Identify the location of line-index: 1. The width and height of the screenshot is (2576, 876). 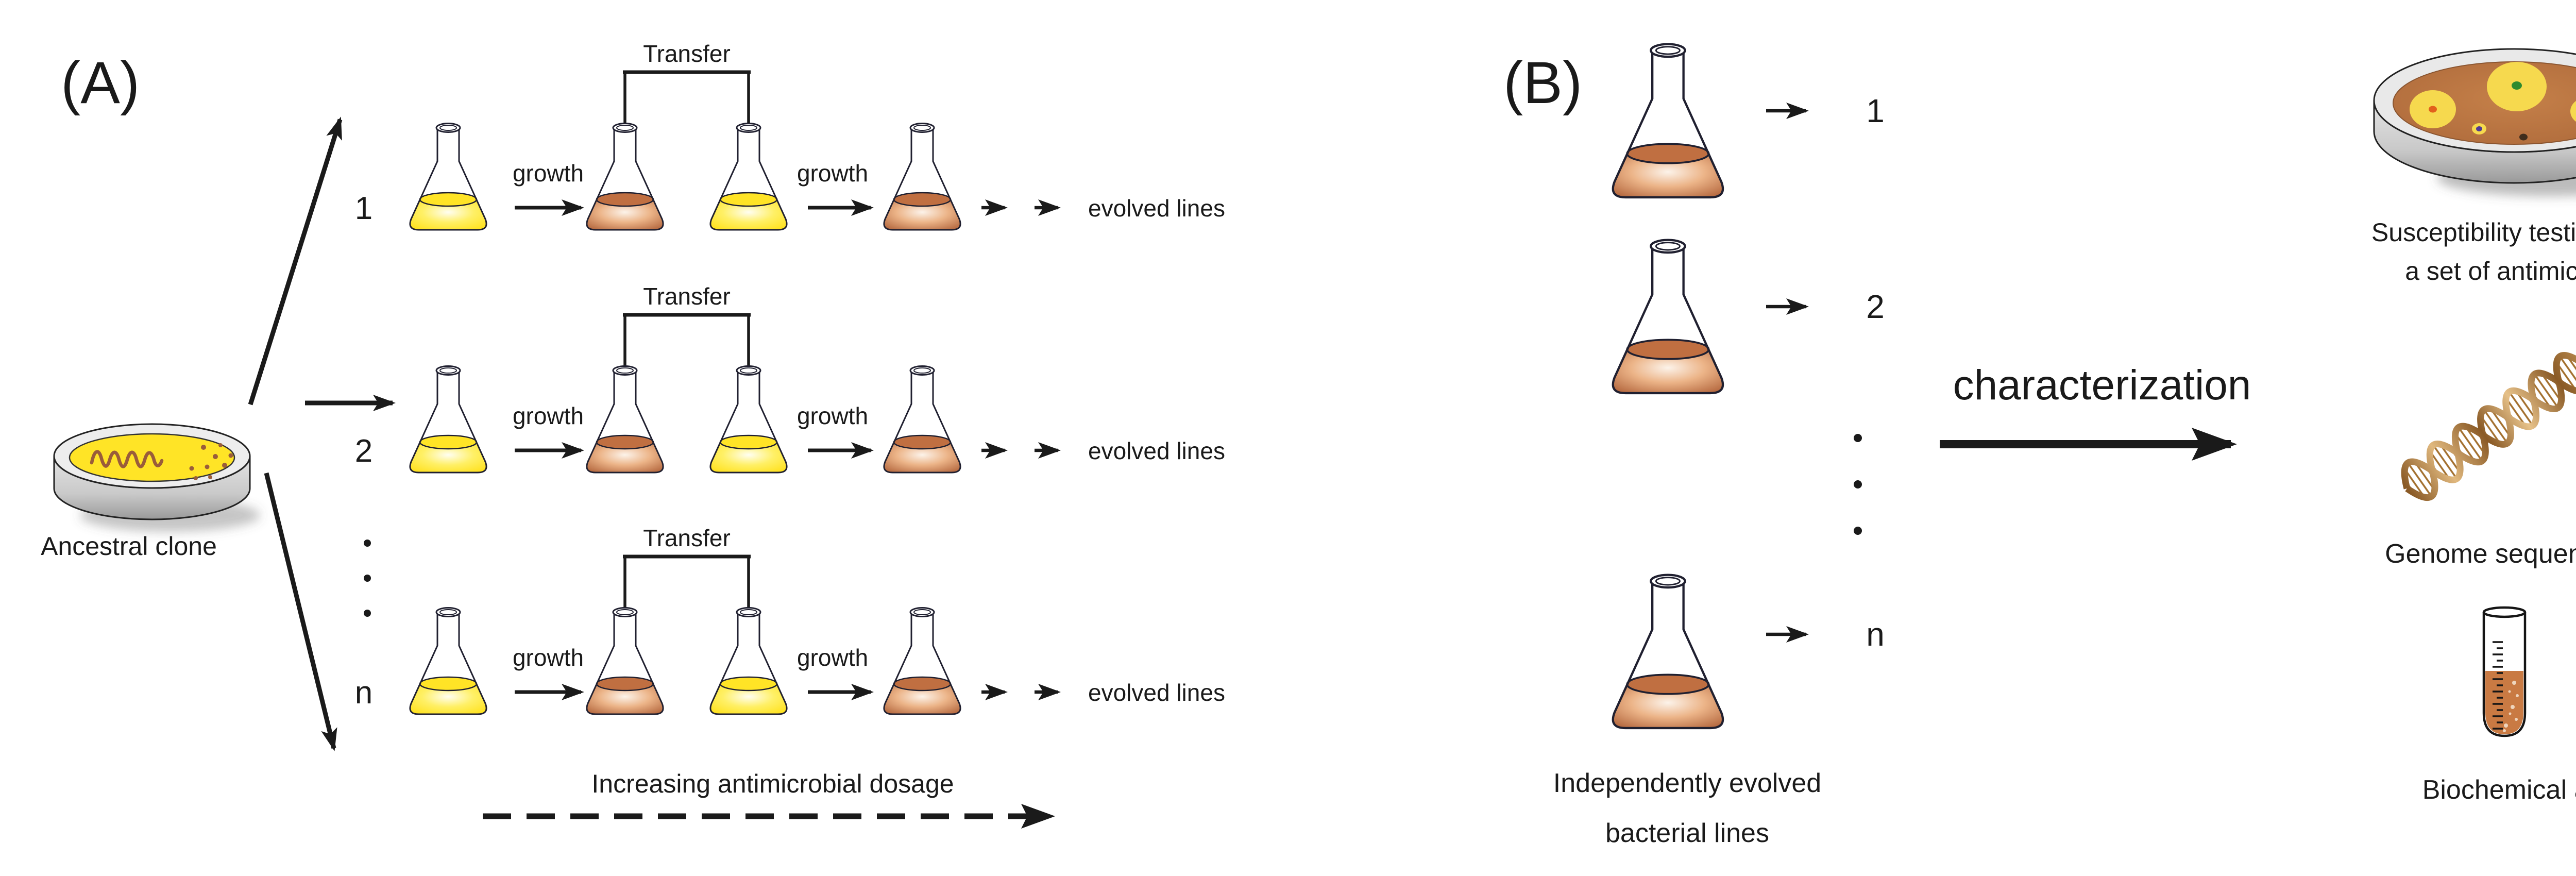
(1875, 110).